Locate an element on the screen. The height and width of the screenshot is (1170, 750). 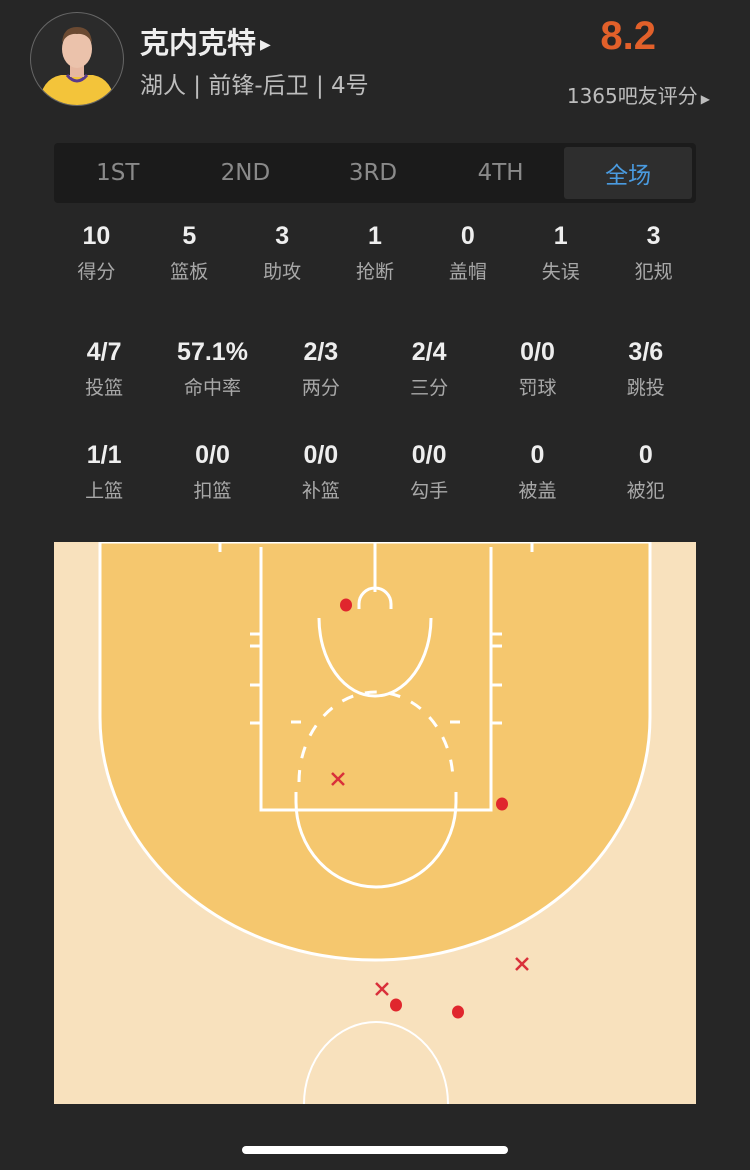
stat-label: 失误 is located at coordinates (560, 272).